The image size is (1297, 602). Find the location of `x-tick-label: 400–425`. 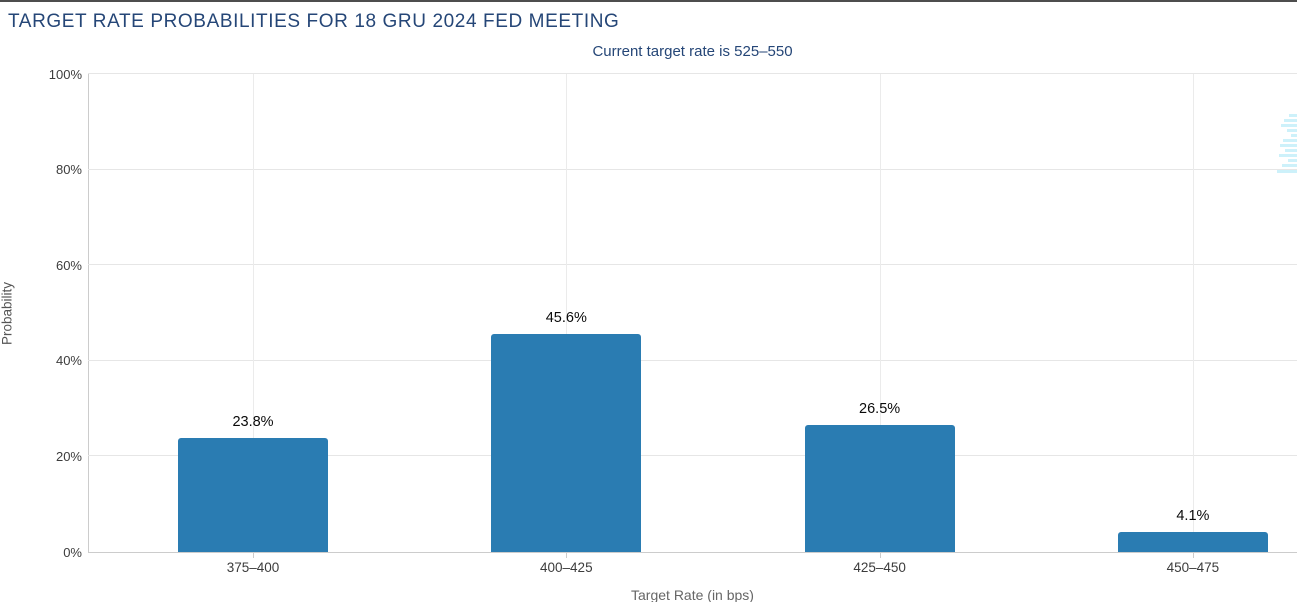

x-tick-label: 400–425 is located at coordinates (566, 567).